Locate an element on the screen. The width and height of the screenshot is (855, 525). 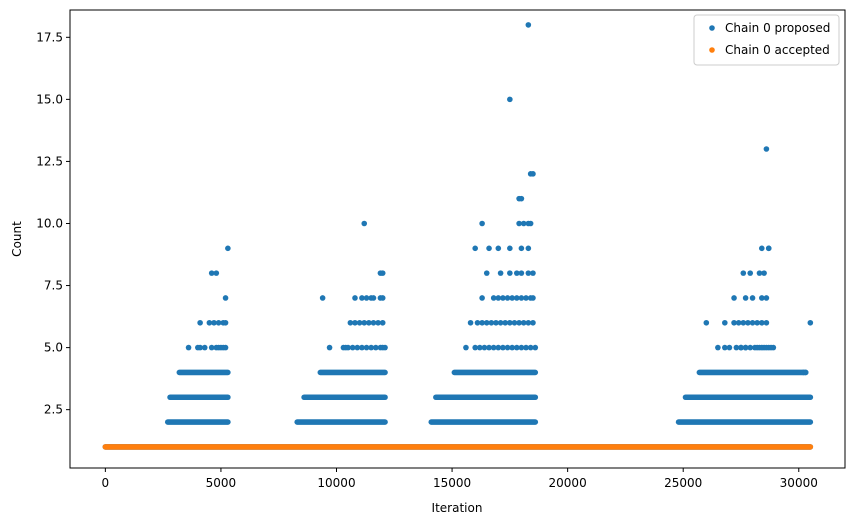
y-axis-label: Count is located at coordinates (17, 239).